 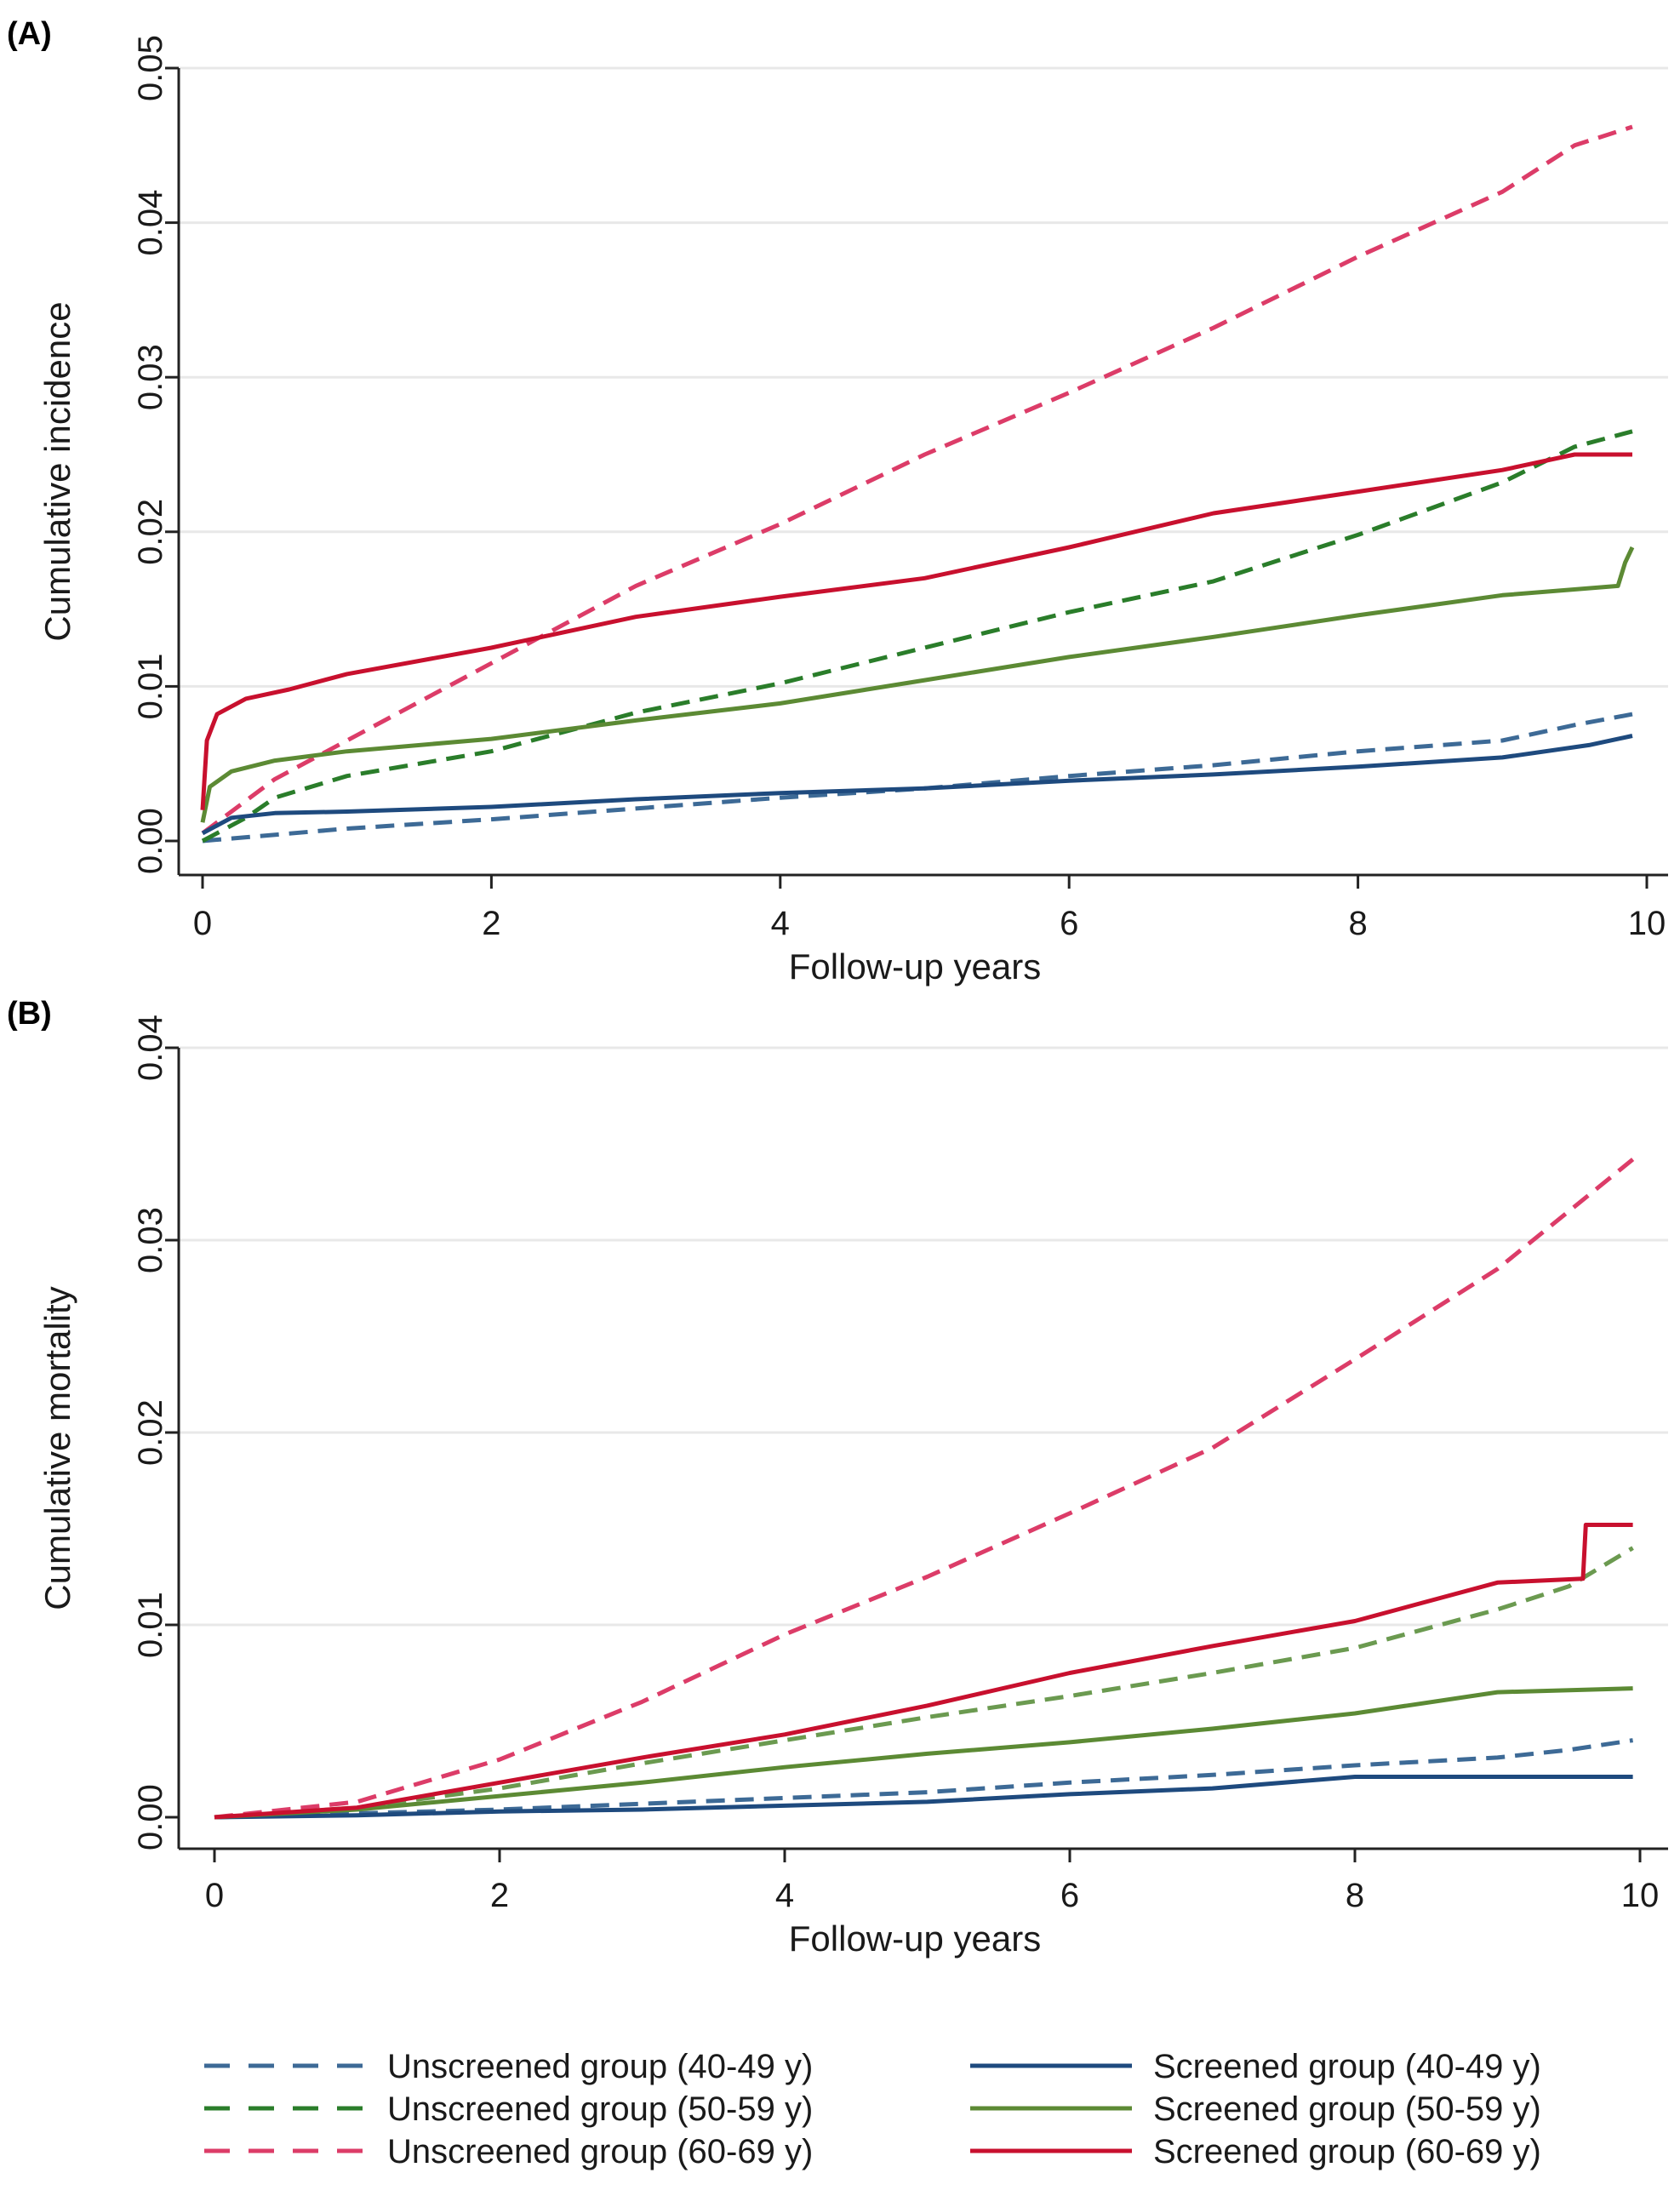 What do you see at coordinates (923, 1797) in the screenshot?
I see `panel-b-series-screened-group-40-49-y` at bounding box center [923, 1797].